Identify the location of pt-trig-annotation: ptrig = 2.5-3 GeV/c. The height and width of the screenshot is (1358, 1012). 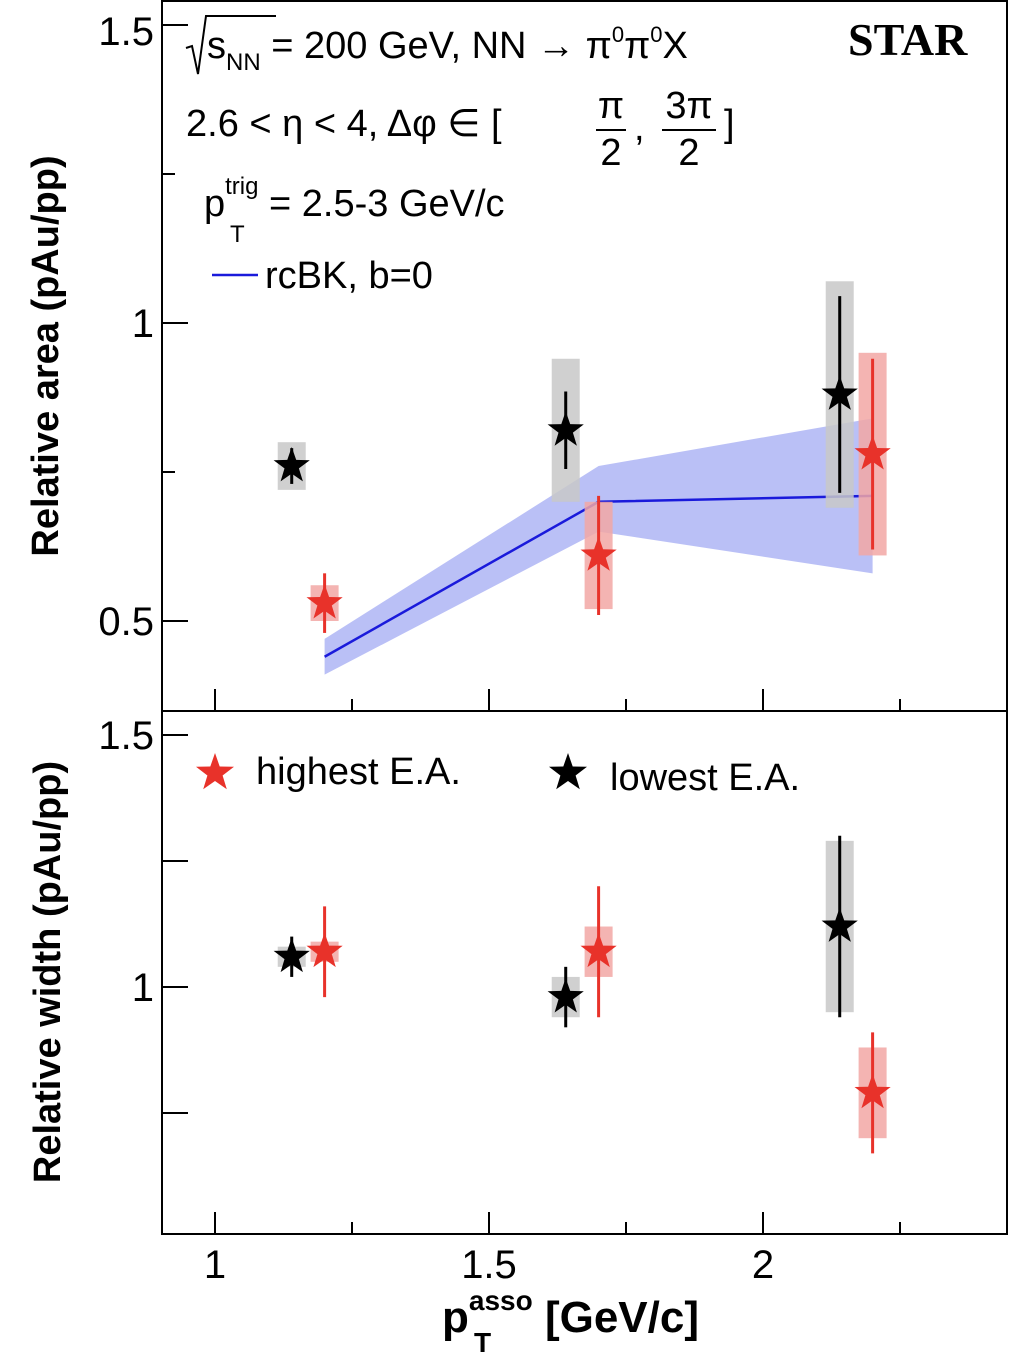
(354, 199).